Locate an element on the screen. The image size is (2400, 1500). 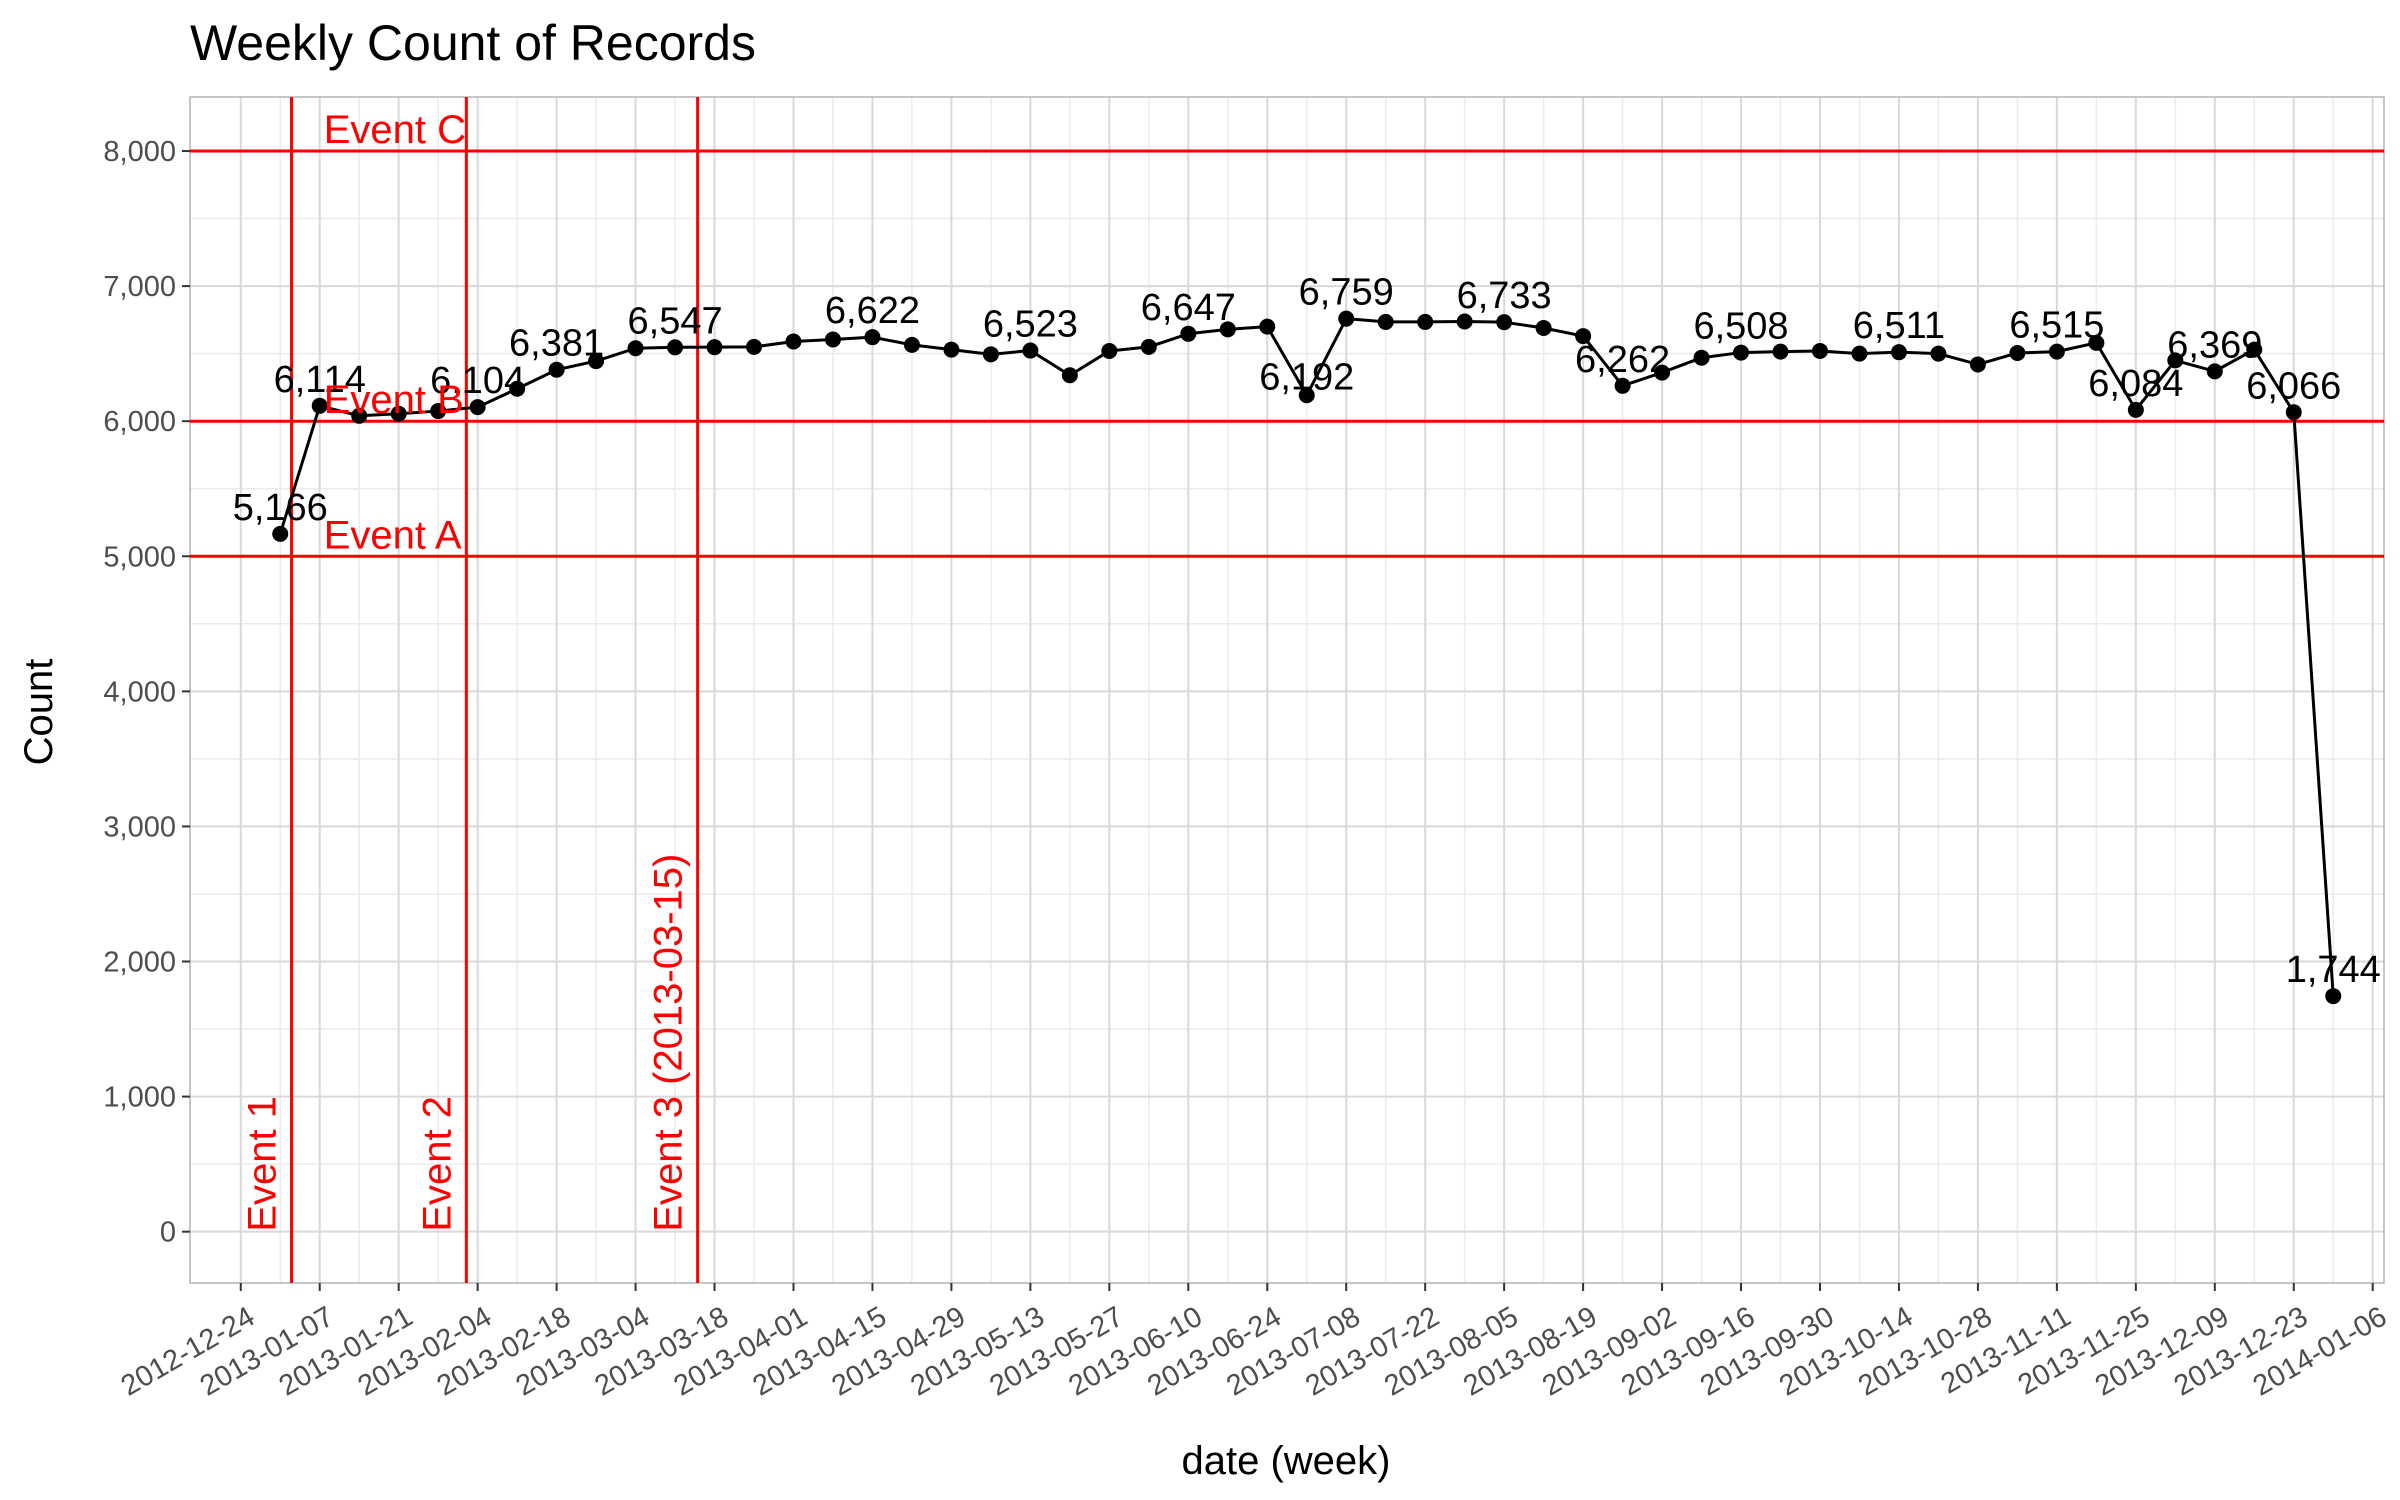
data-label: 6,647 is located at coordinates (1188, 308).